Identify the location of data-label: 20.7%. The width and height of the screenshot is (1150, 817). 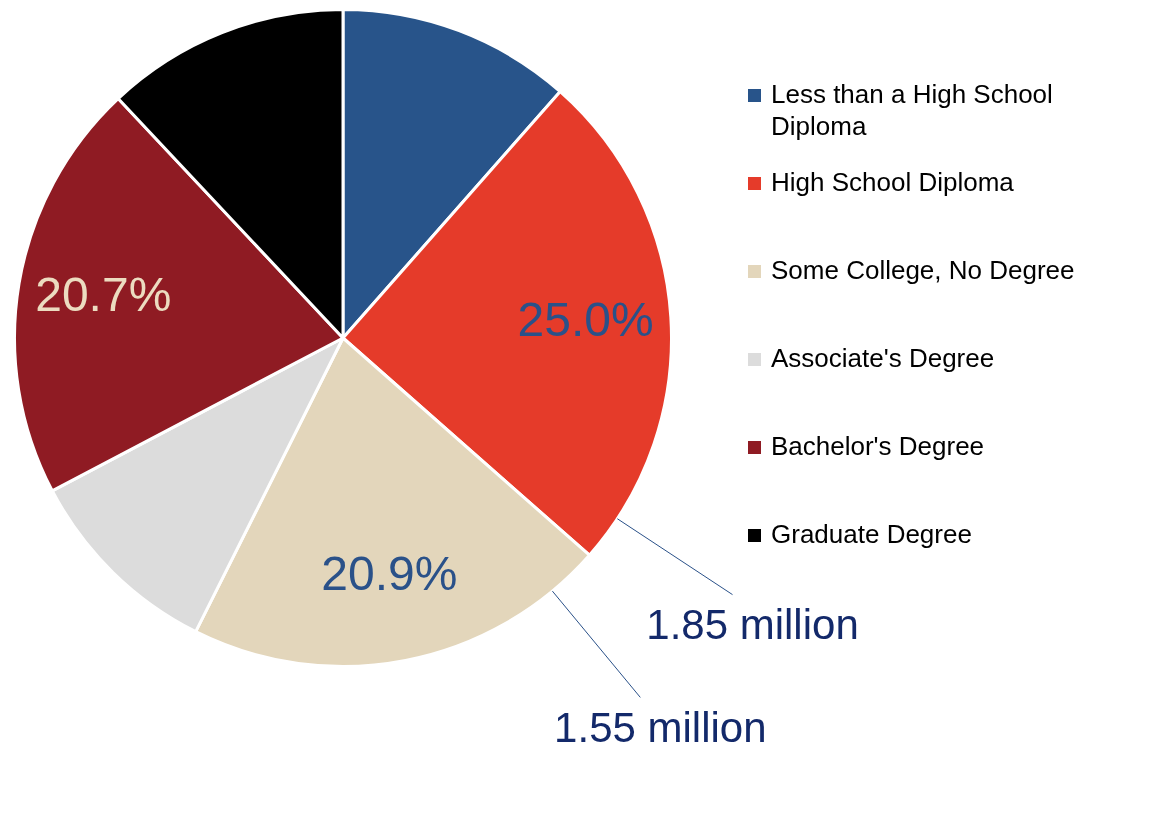
(103, 294).